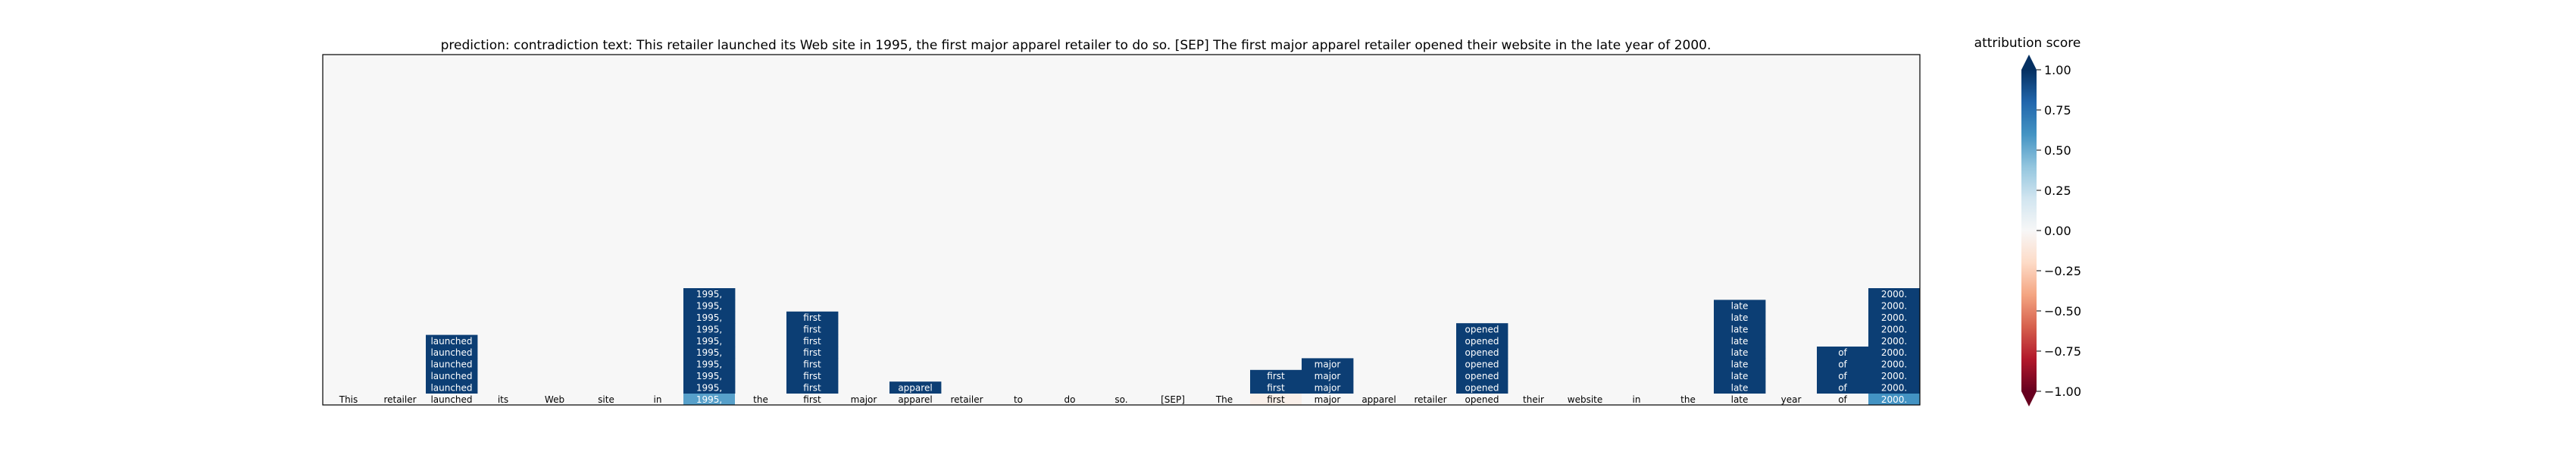  I want to click on token-15-label: so., so click(1120, 399).